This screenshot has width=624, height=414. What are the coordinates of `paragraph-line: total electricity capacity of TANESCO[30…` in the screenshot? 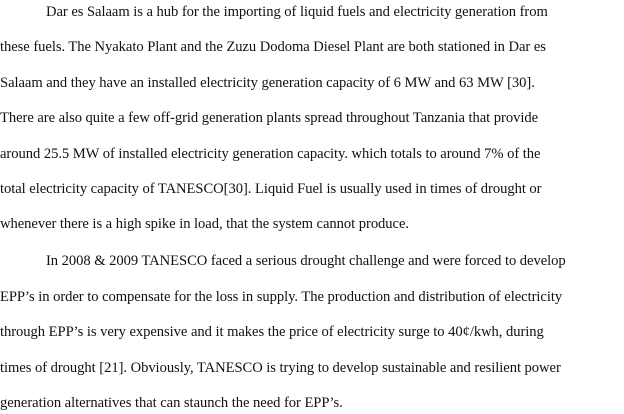 It's located at (271, 189).